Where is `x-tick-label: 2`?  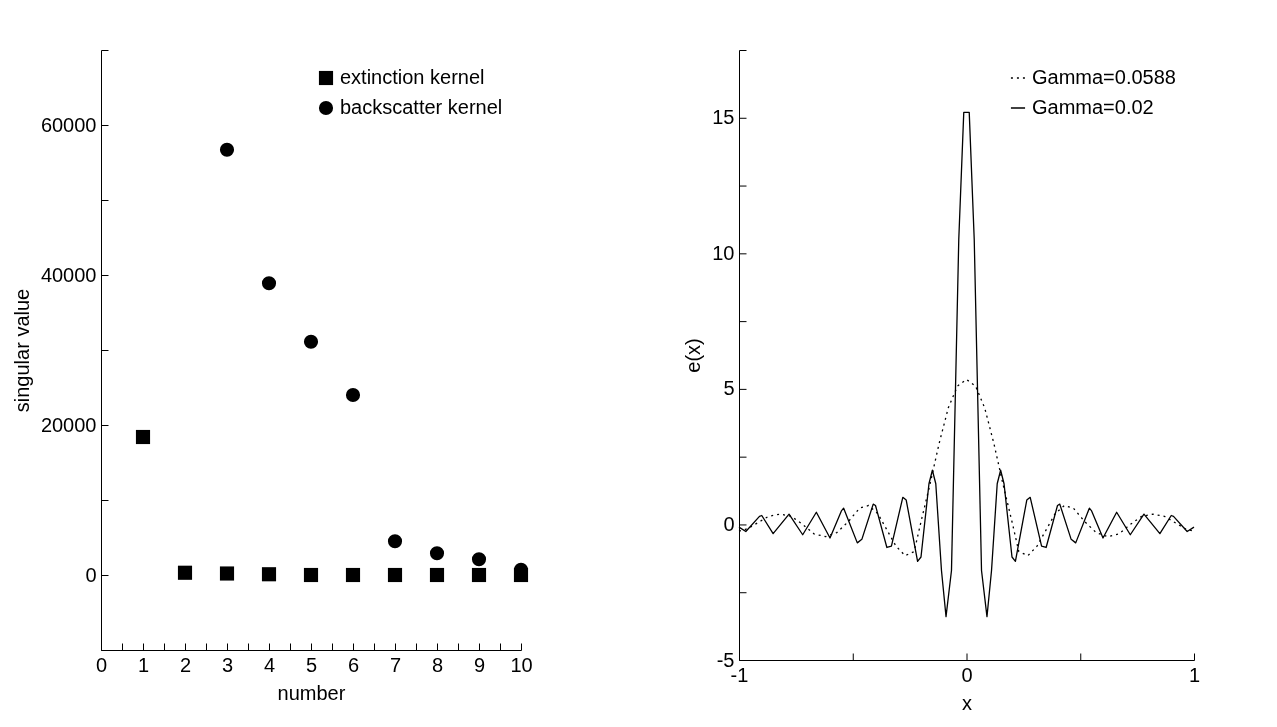 x-tick-label: 2 is located at coordinates (185, 664).